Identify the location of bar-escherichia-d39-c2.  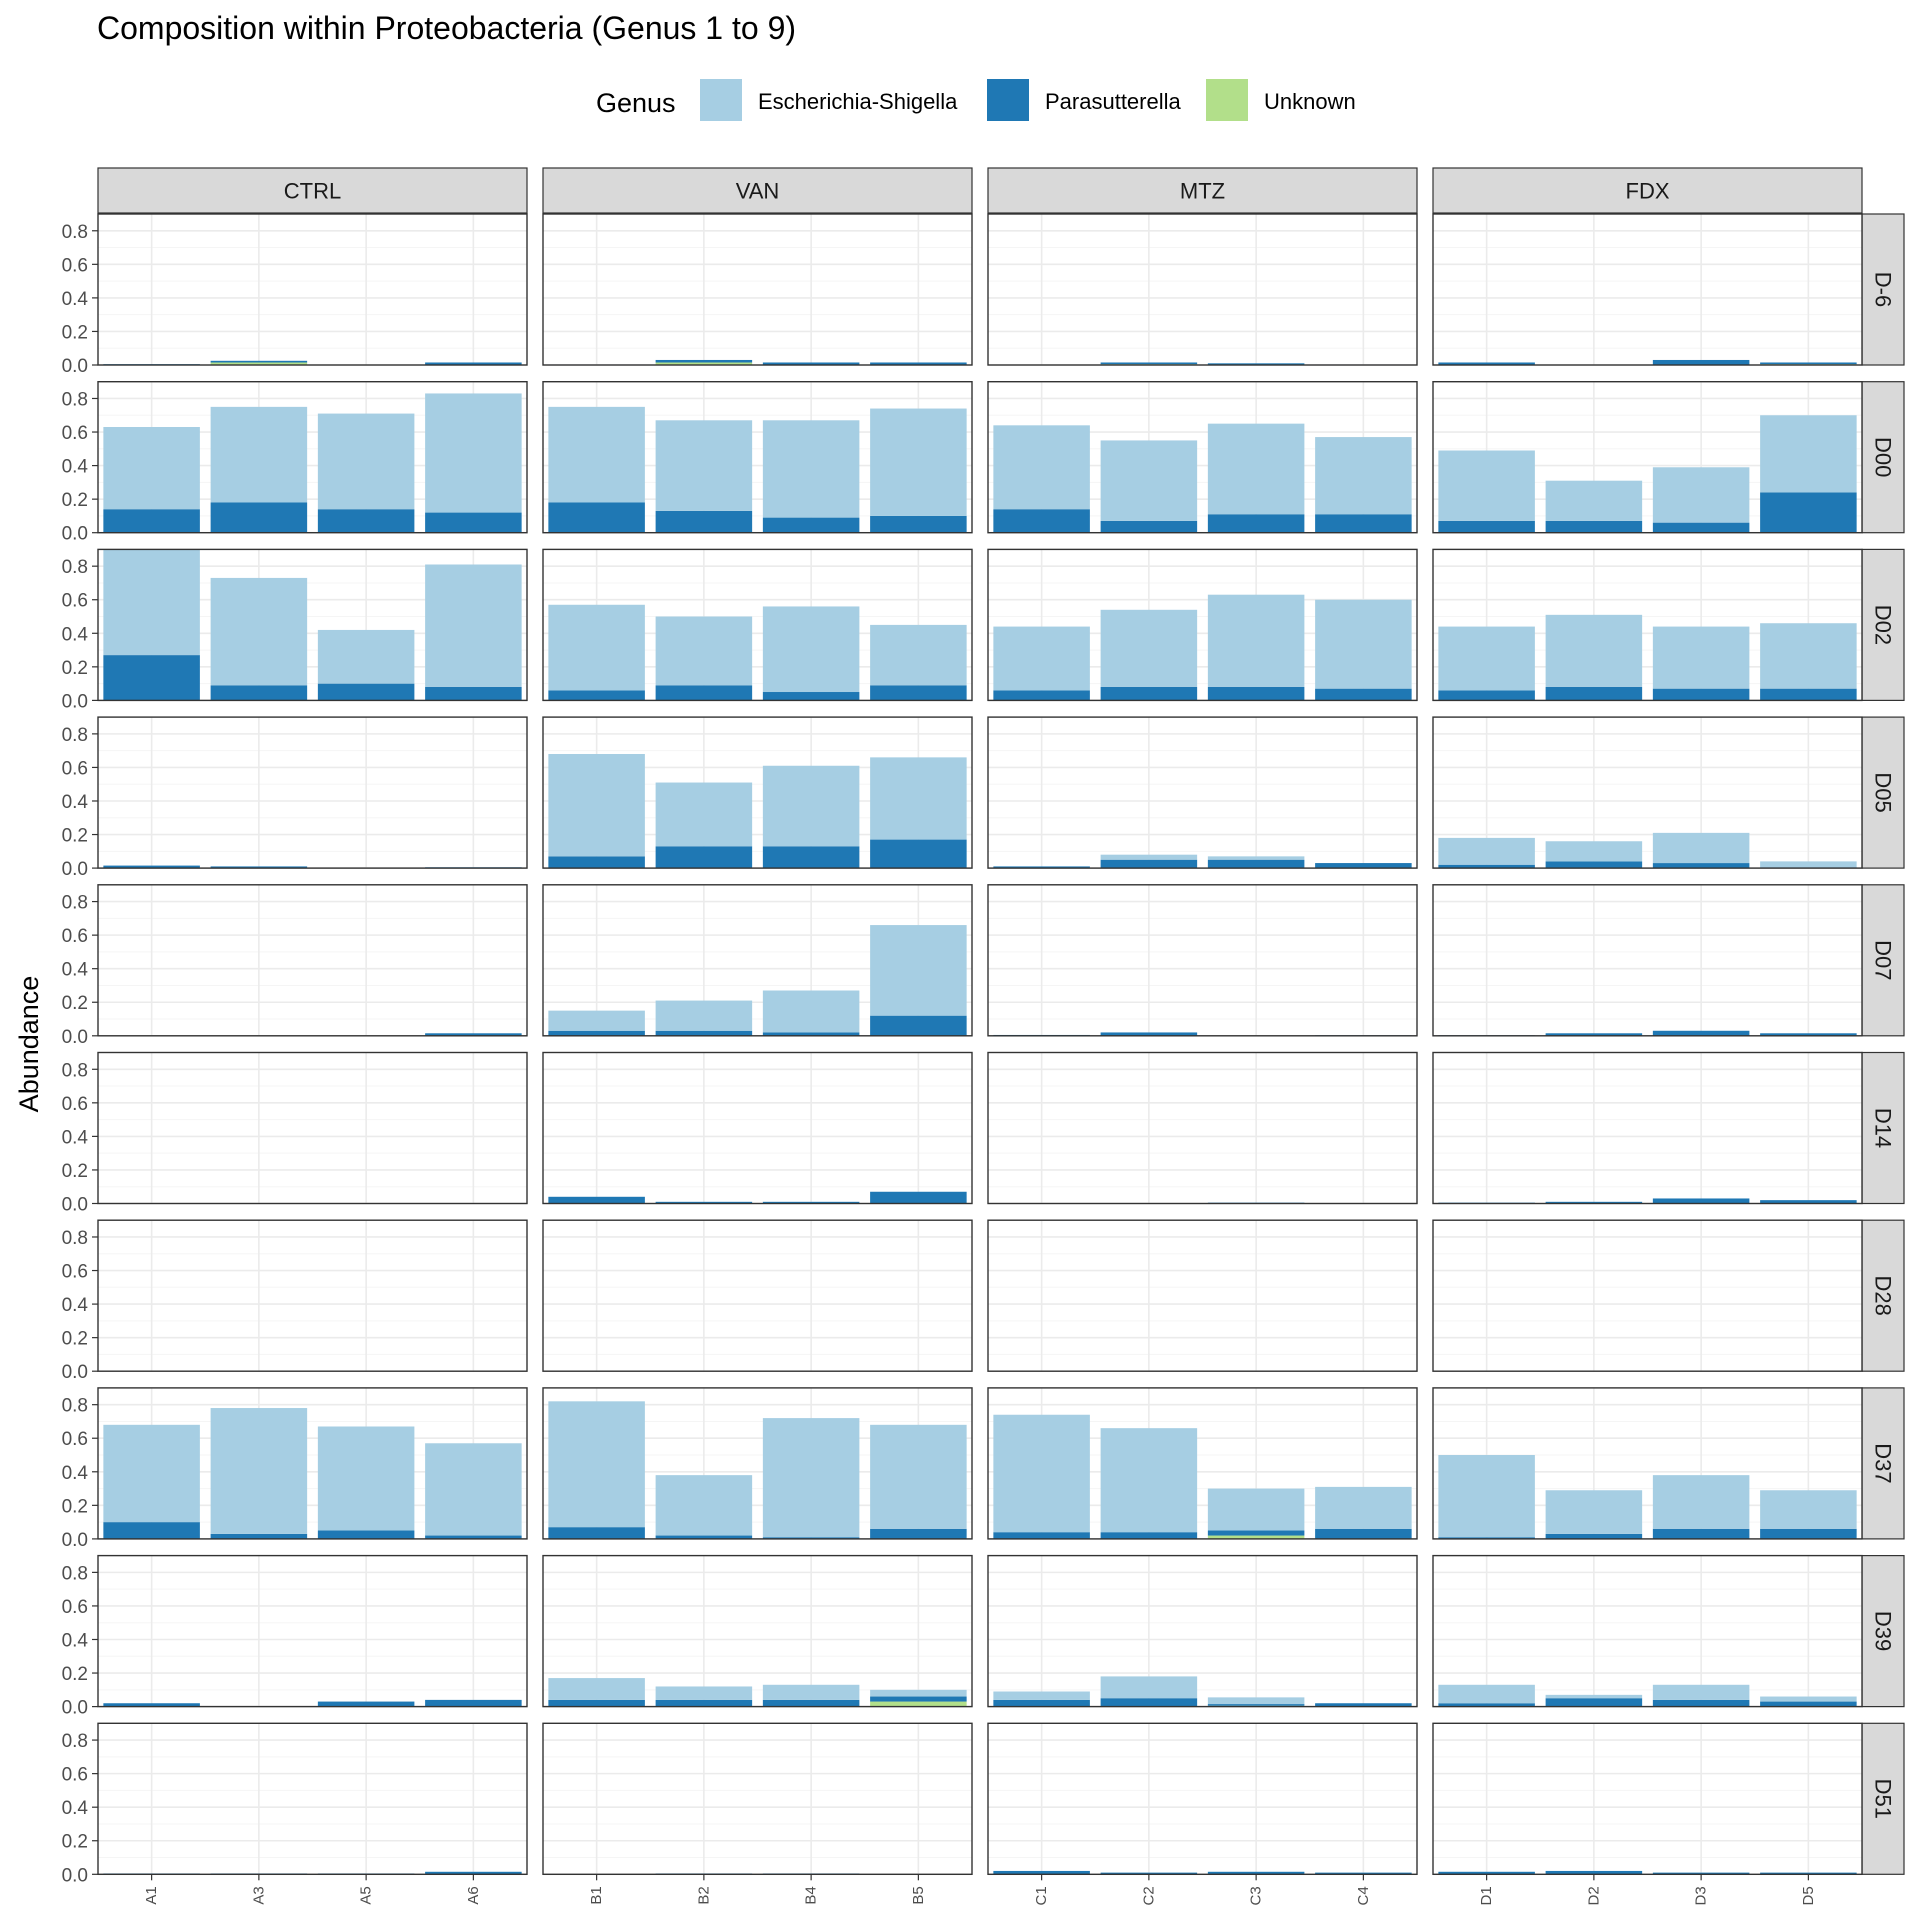
(1149, 1687).